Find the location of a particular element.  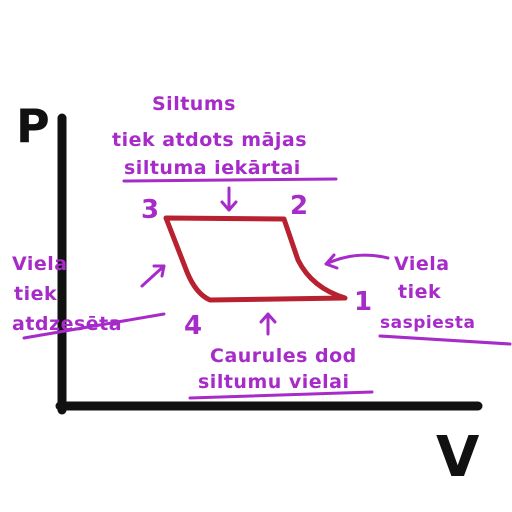

left-note-line-1: Viela is located at coordinates (40, 264).